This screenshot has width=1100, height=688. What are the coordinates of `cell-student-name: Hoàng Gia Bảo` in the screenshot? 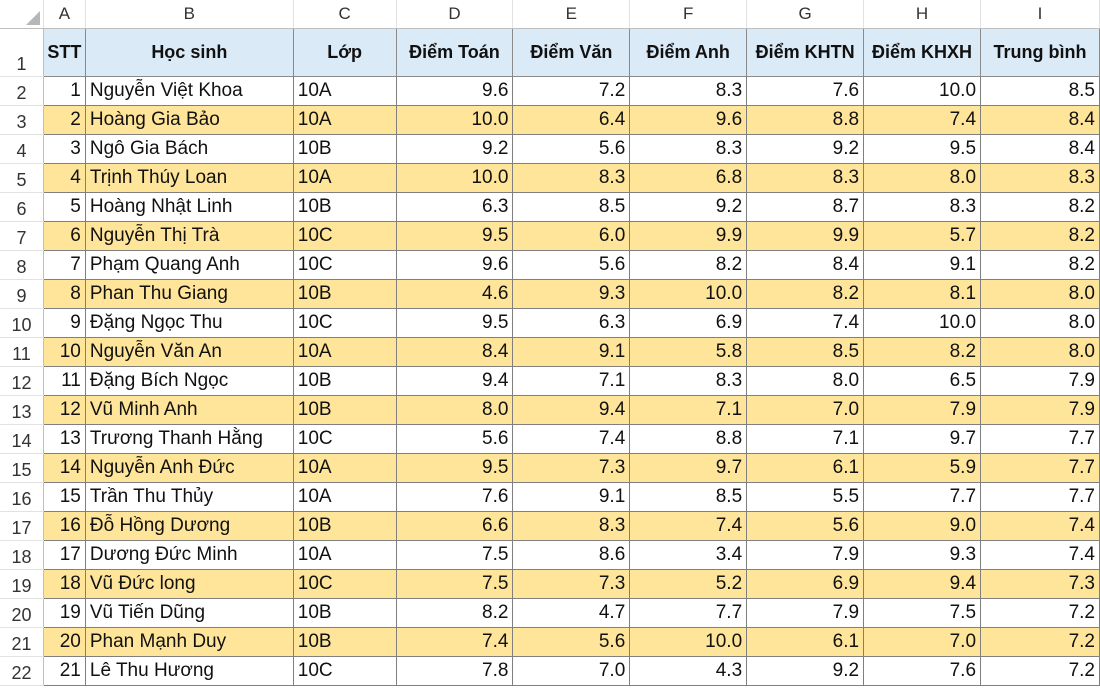 It's located at (189, 120).